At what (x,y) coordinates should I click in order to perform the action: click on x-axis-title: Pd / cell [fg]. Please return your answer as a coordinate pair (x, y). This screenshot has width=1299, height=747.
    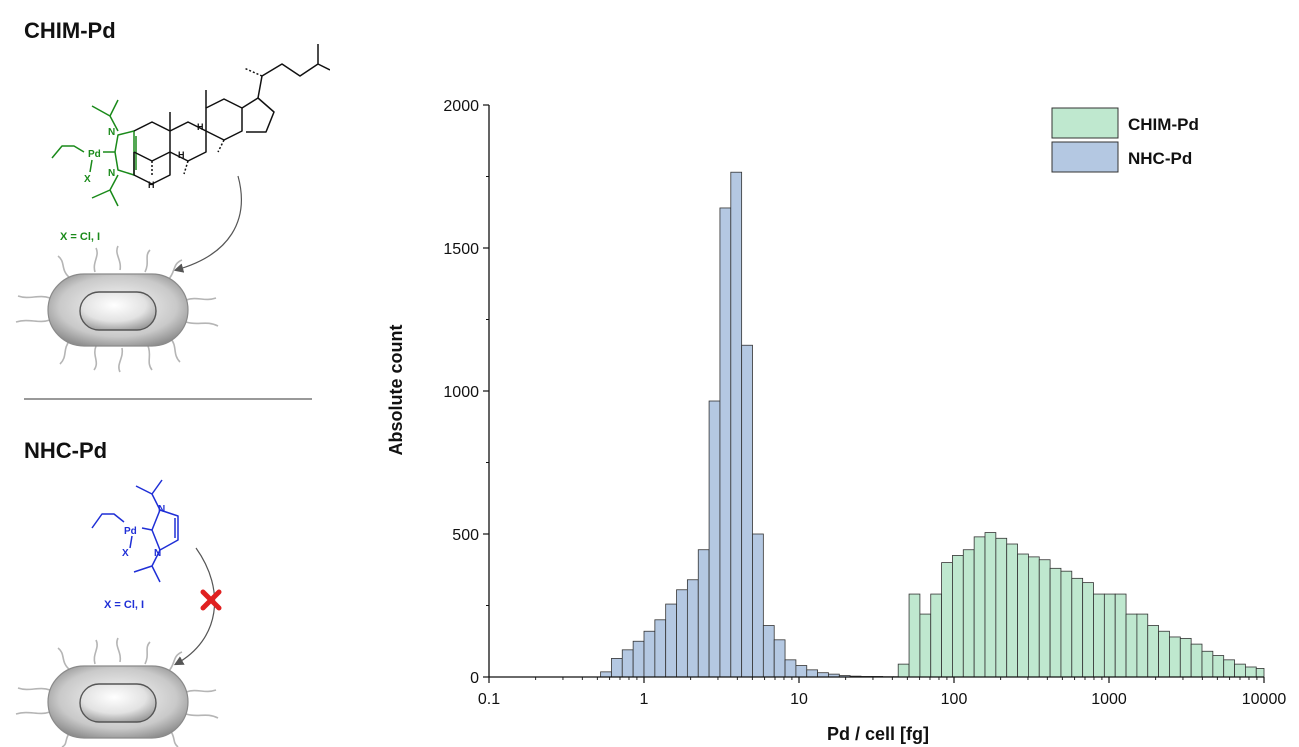
    Looking at the image, I should click on (878, 734).